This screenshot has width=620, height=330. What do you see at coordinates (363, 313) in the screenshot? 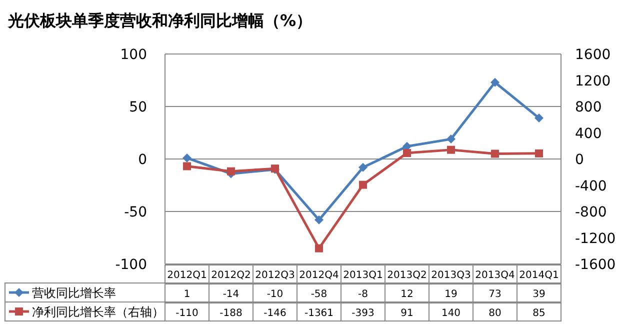
I see `data-label: -393` at bounding box center [363, 313].